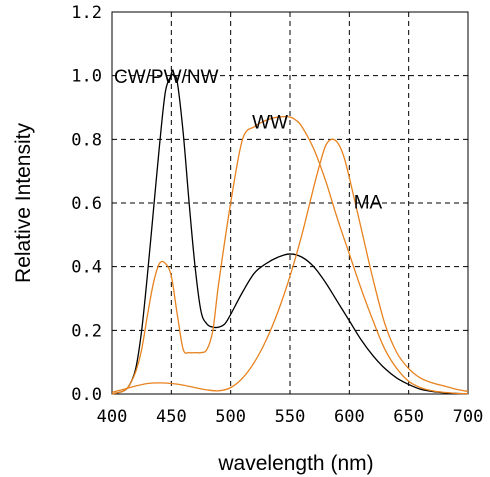  I want to click on y-tick-label: 0.8, so click(86, 140).